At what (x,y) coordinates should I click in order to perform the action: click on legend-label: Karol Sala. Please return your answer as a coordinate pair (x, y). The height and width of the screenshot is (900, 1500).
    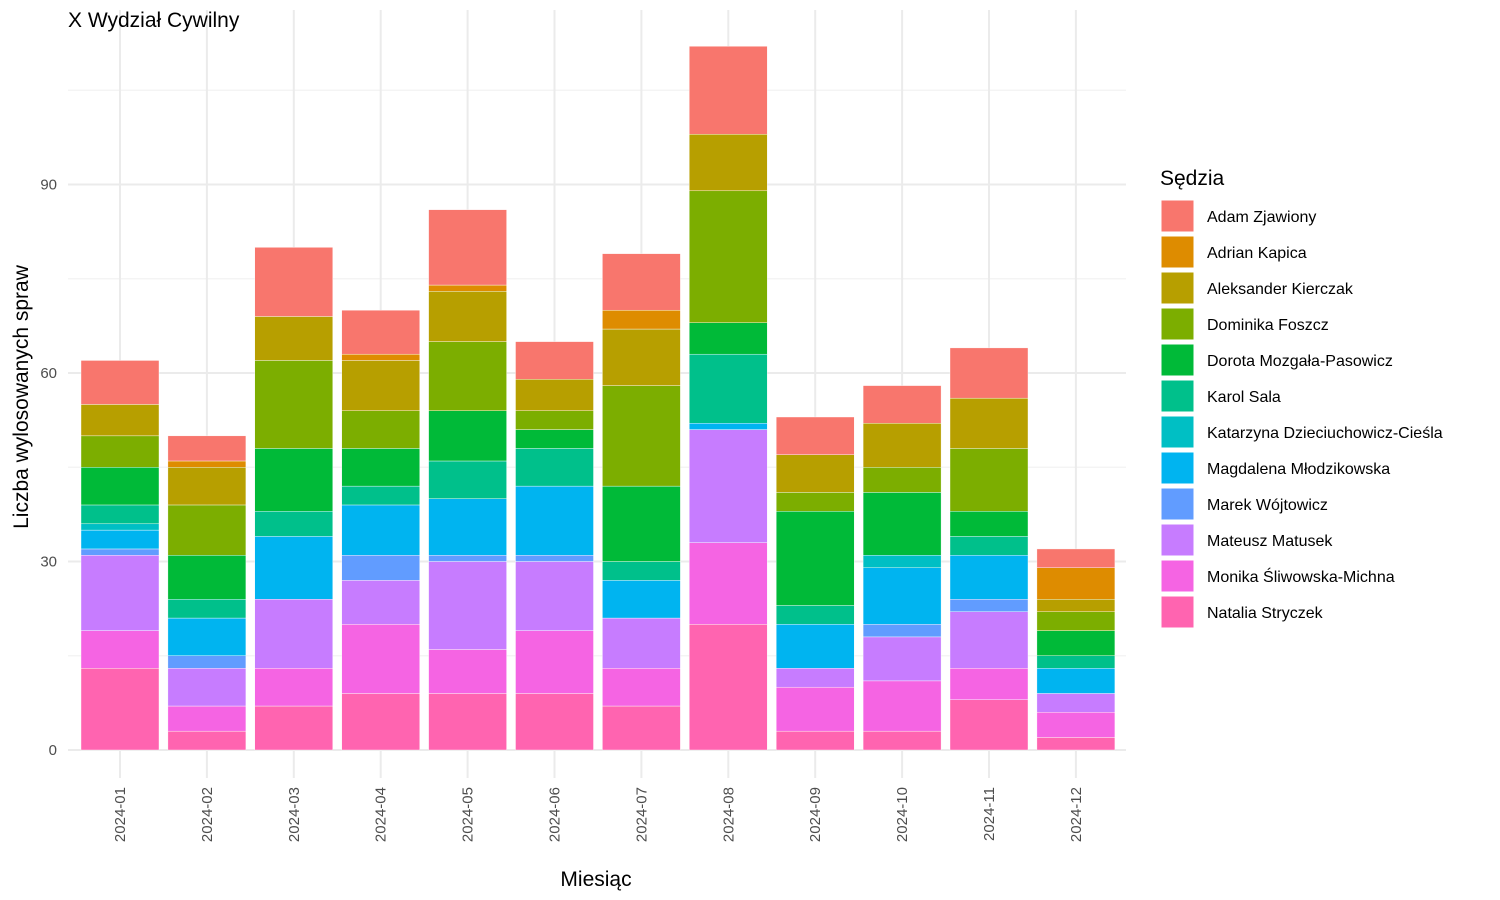
    Looking at the image, I should click on (1244, 397).